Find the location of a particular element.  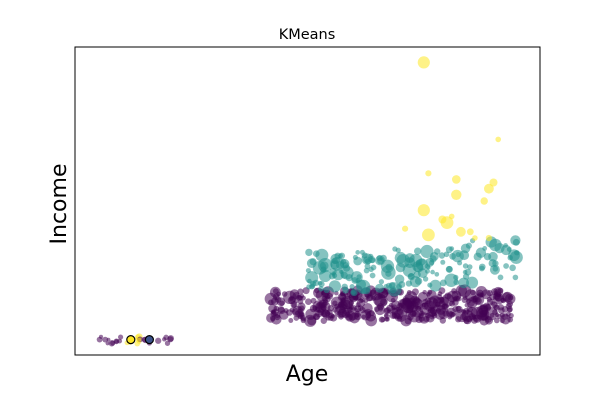

y-axis-label: Income is located at coordinates (59, 204).